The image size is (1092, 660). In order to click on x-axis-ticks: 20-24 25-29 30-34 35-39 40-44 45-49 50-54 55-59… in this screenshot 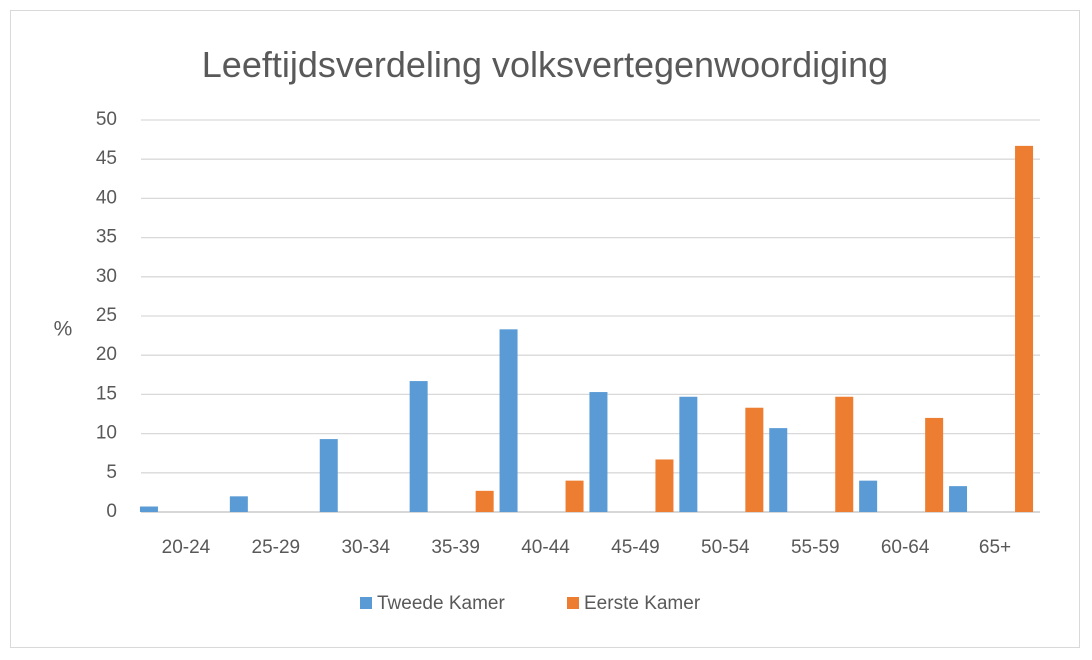, I will do `click(587, 547)`.